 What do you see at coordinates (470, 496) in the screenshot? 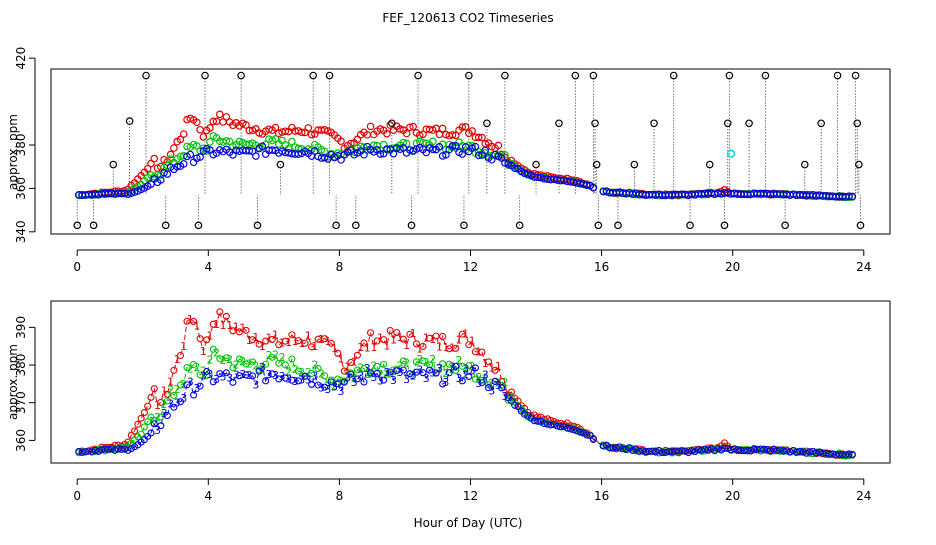
I see `bottom-x-tick-label: 12` at bounding box center [470, 496].